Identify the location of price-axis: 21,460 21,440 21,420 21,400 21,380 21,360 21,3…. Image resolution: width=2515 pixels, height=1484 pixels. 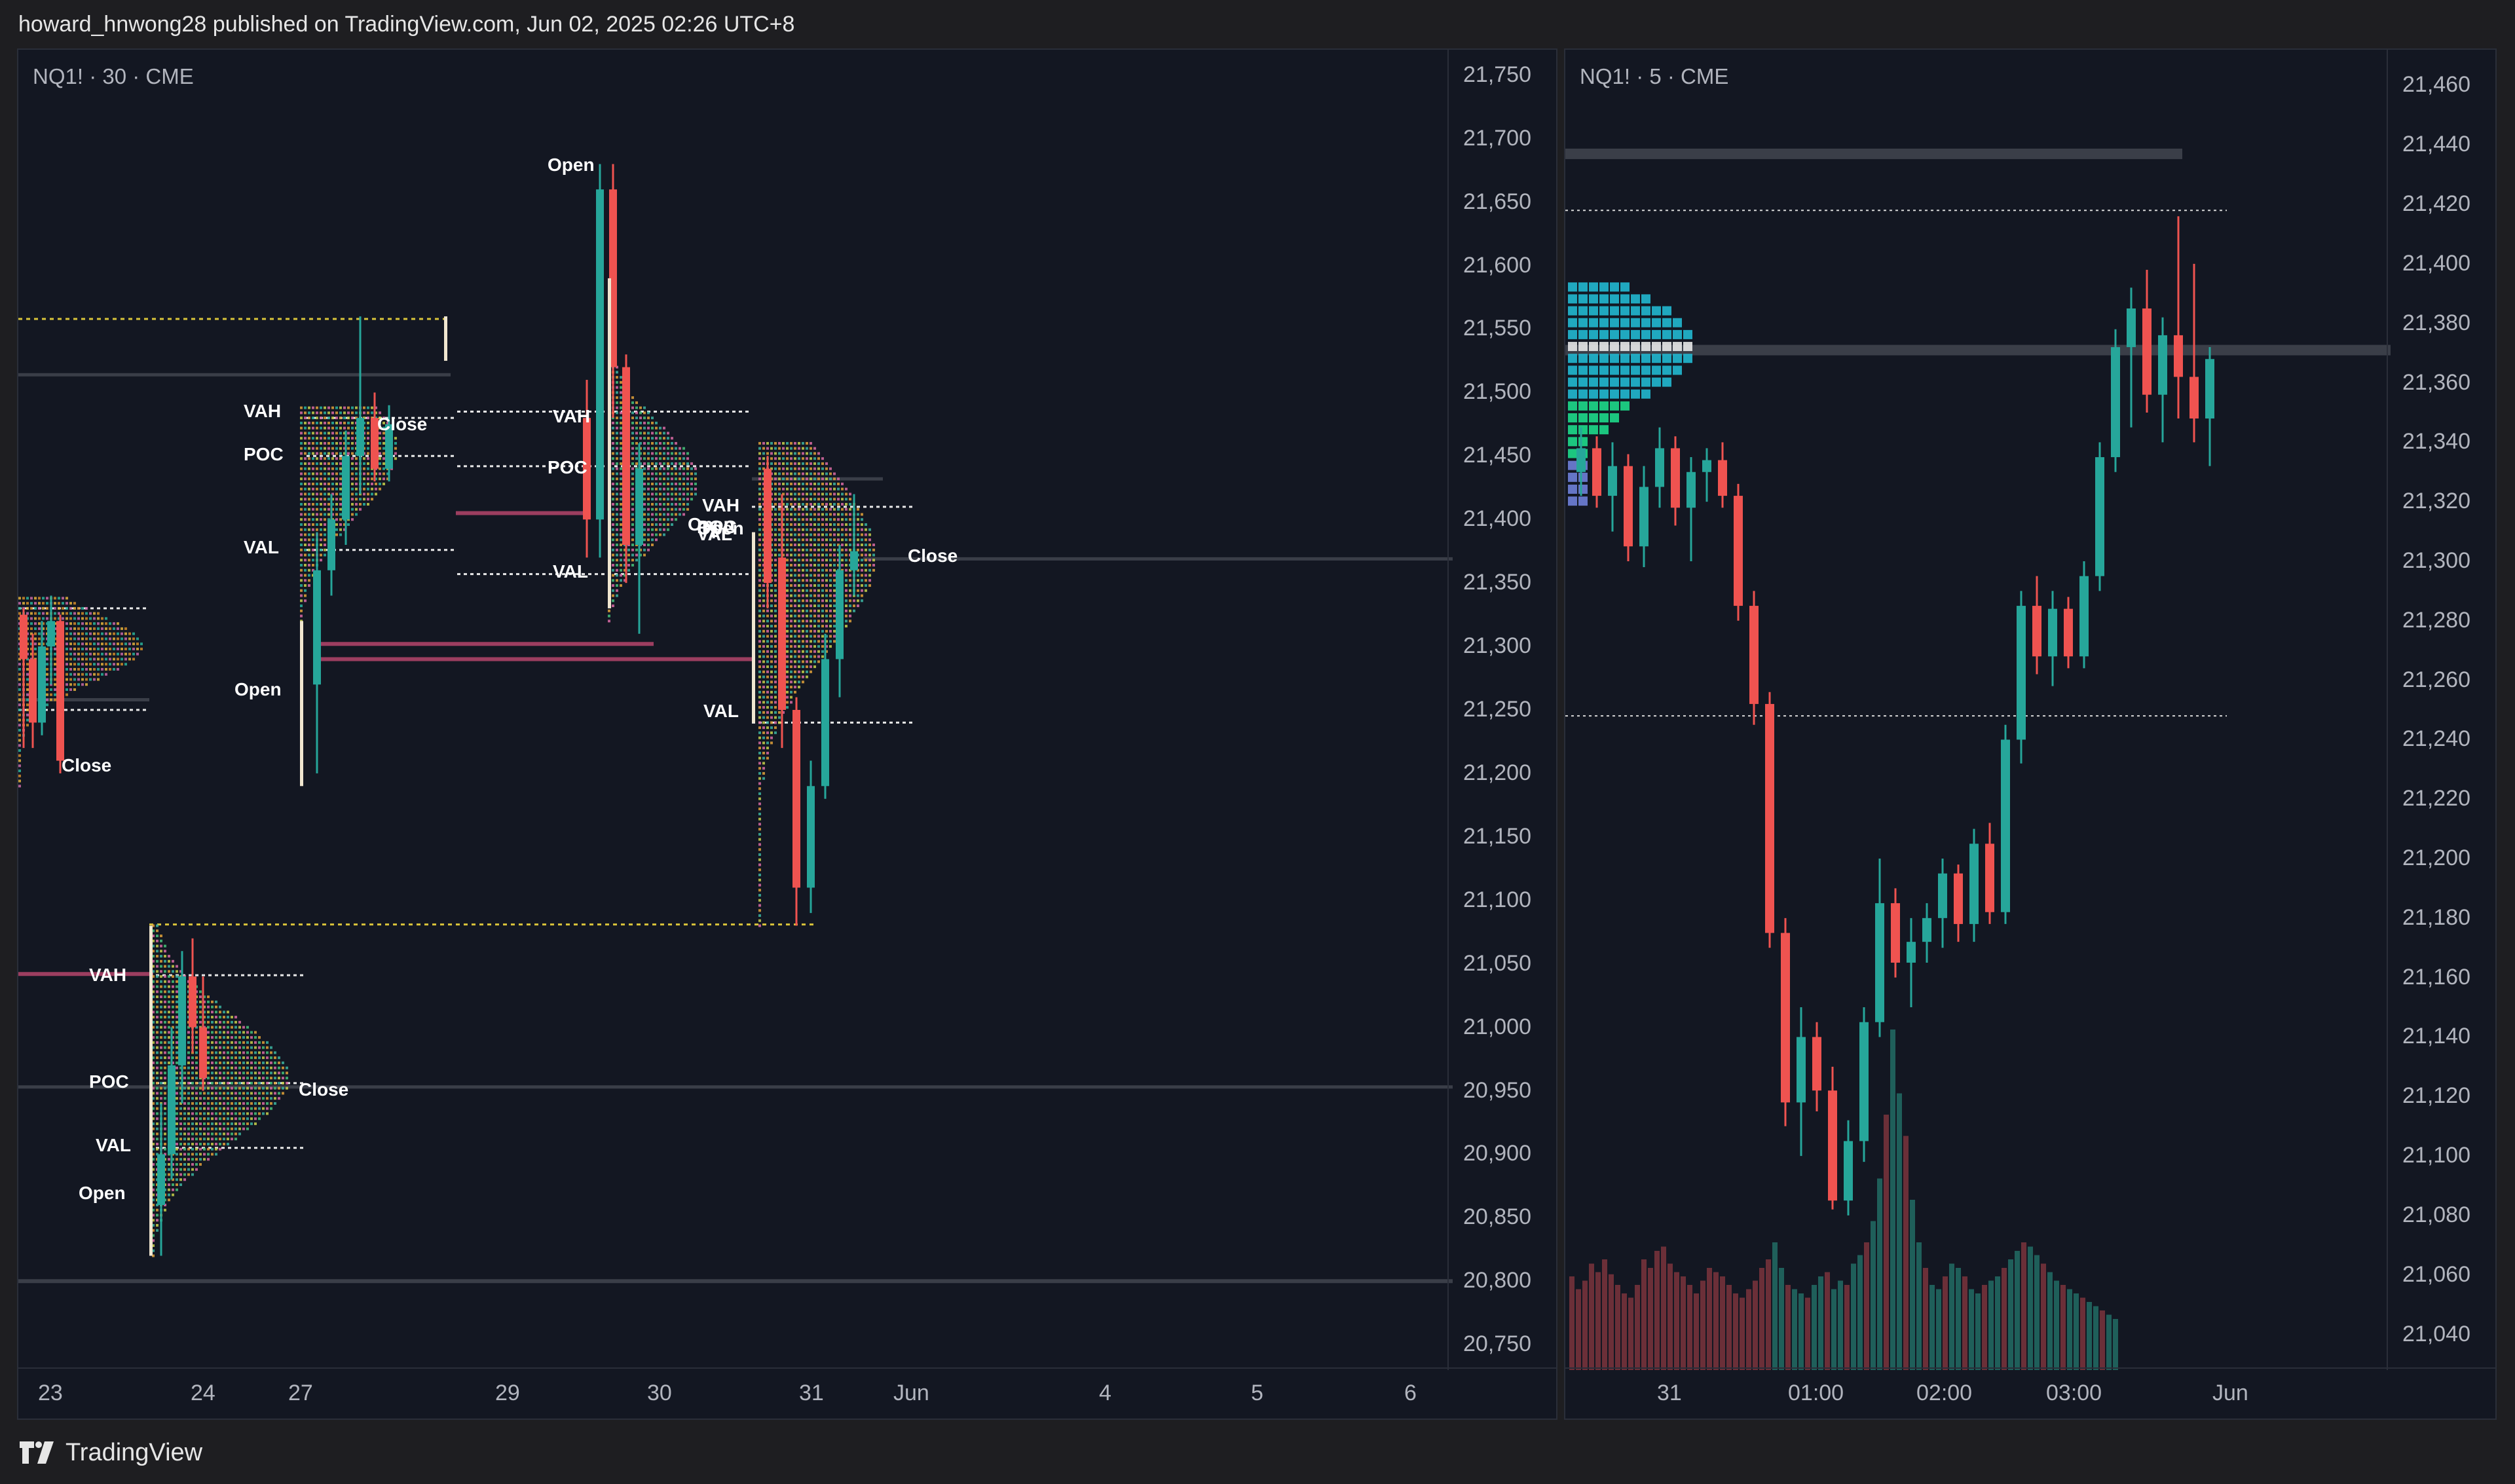
(2441, 710).